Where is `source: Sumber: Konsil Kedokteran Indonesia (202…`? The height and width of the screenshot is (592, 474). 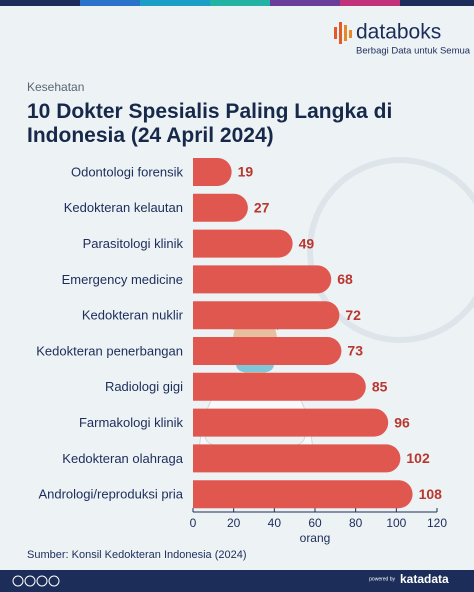 source: Sumber: Konsil Kedokteran Indonesia (202… is located at coordinates (137, 555).